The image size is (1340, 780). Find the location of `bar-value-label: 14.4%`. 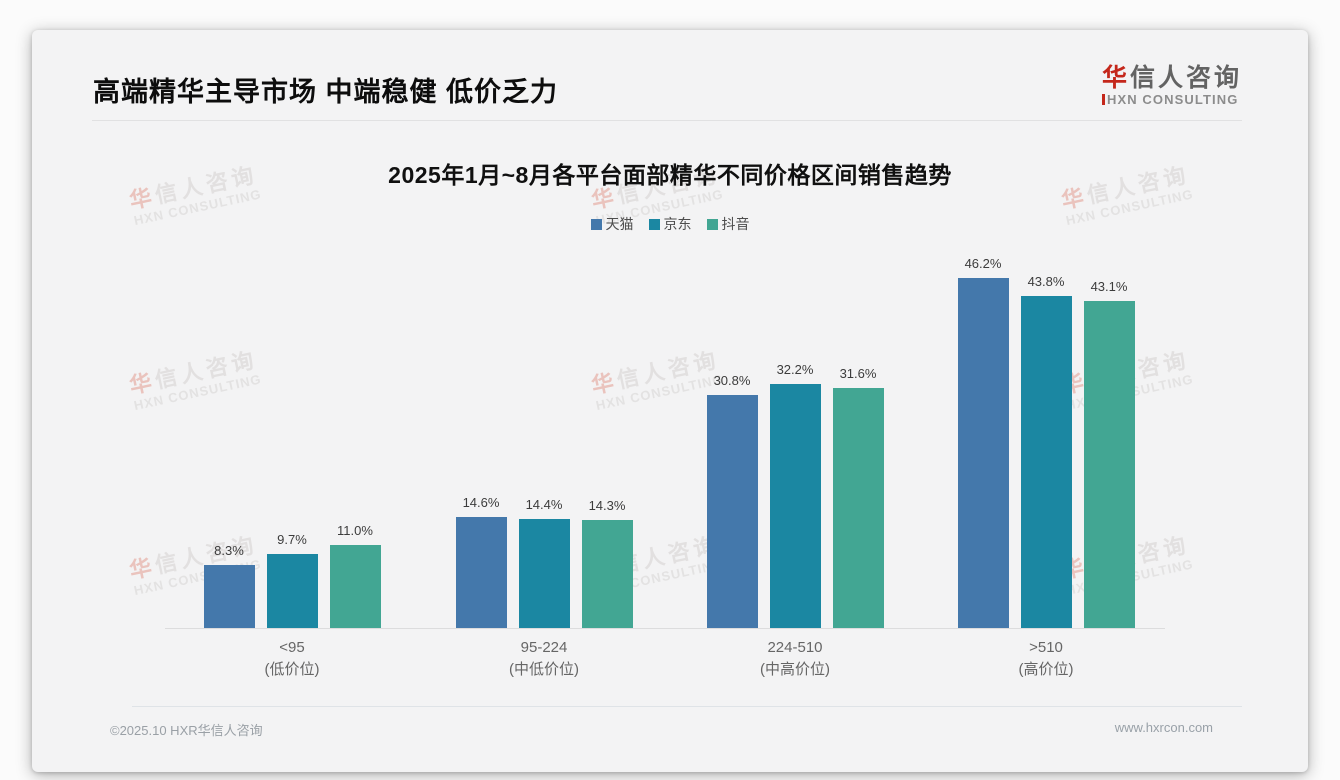

bar-value-label: 14.4% is located at coordinates (544, 504).